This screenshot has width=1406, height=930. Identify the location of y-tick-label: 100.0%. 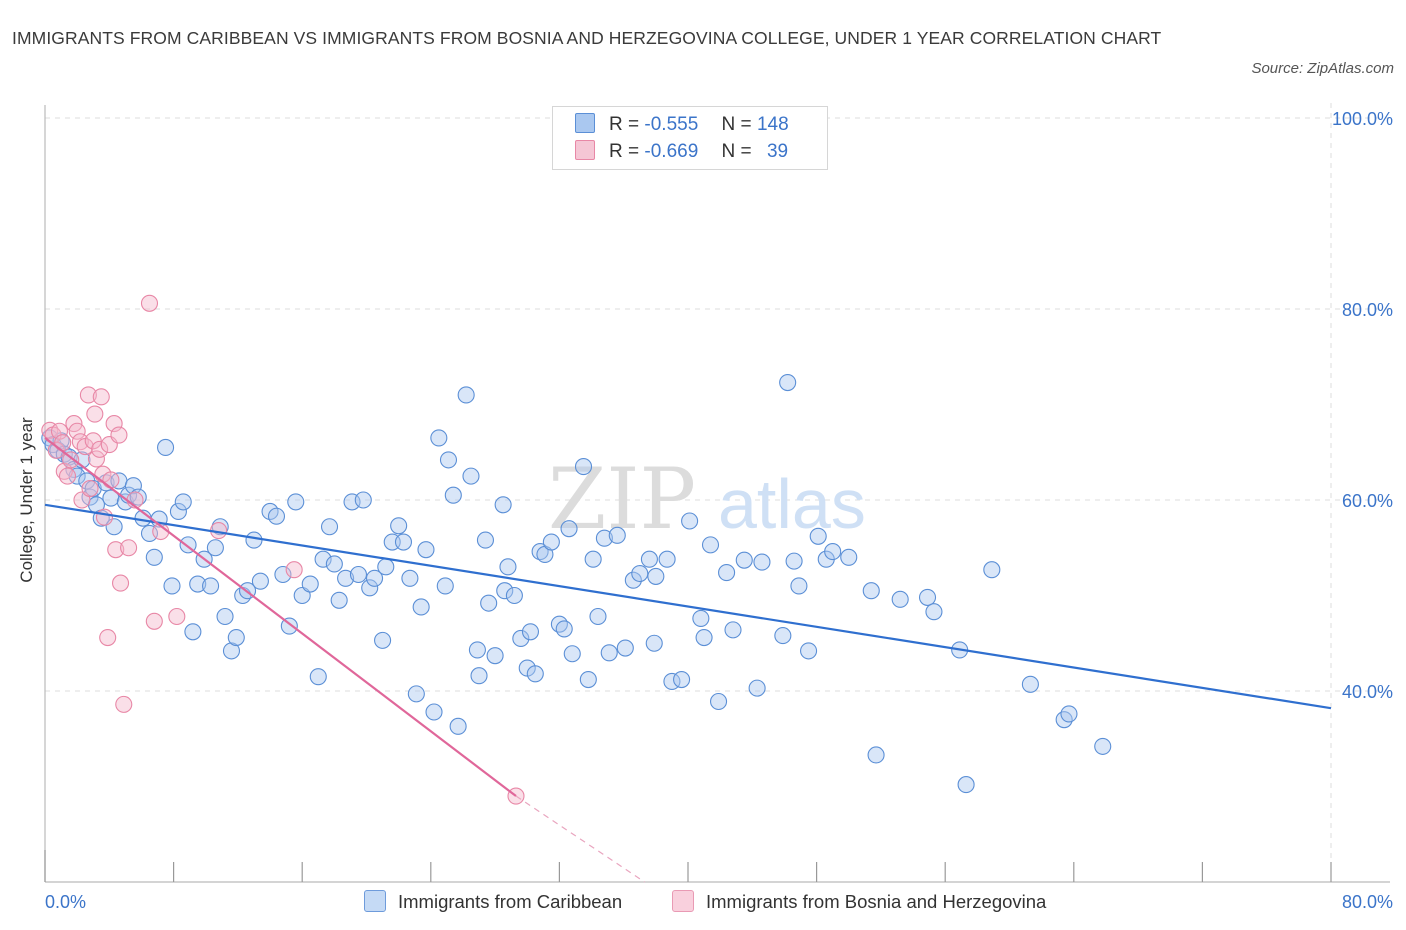
(1362, 119).